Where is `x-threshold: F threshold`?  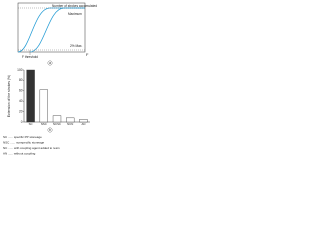 x-threshold: F threshold is located at coordinates (30, 57).